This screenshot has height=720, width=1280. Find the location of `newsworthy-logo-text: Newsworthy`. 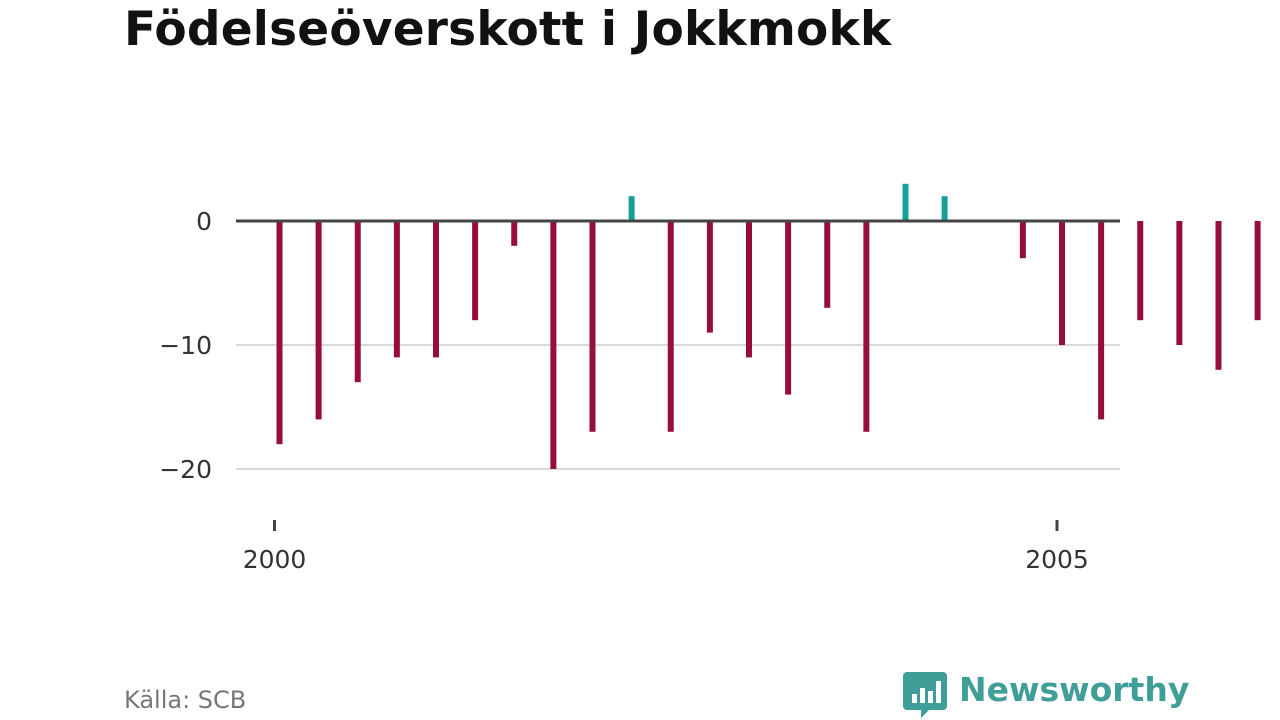

newsworthy-logo-text: Newsworthy is located at coordinates (1074, 689).